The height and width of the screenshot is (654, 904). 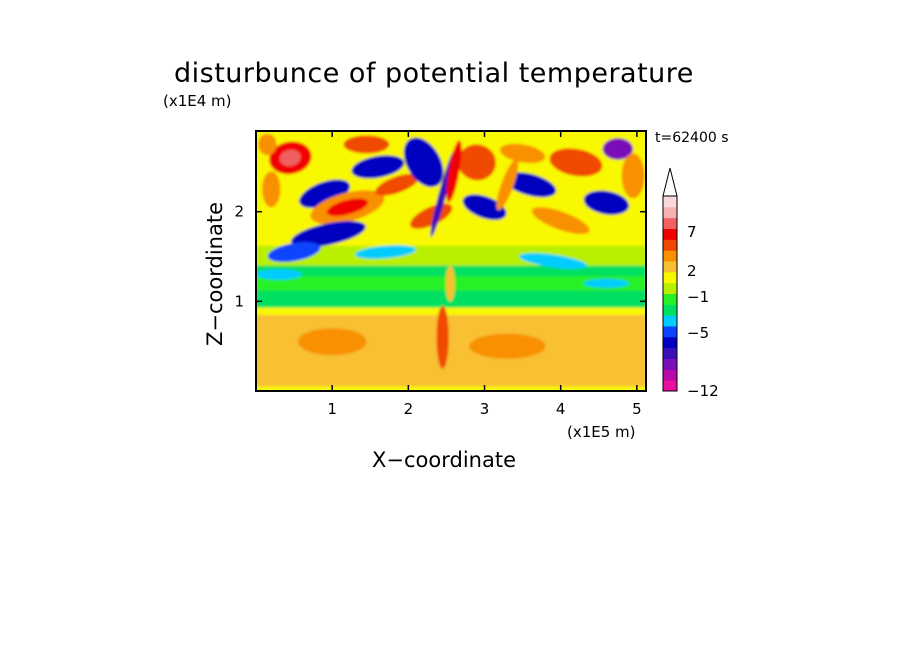 I want to click on colorbar-frame, so click(x=670, y=293).